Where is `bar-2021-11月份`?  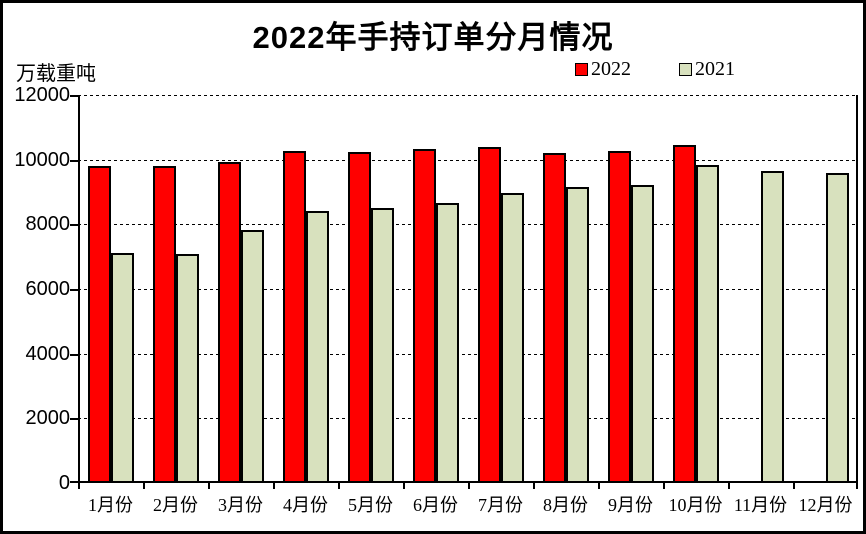
bar-2021-11月份 is located at coordinates (772, 327).